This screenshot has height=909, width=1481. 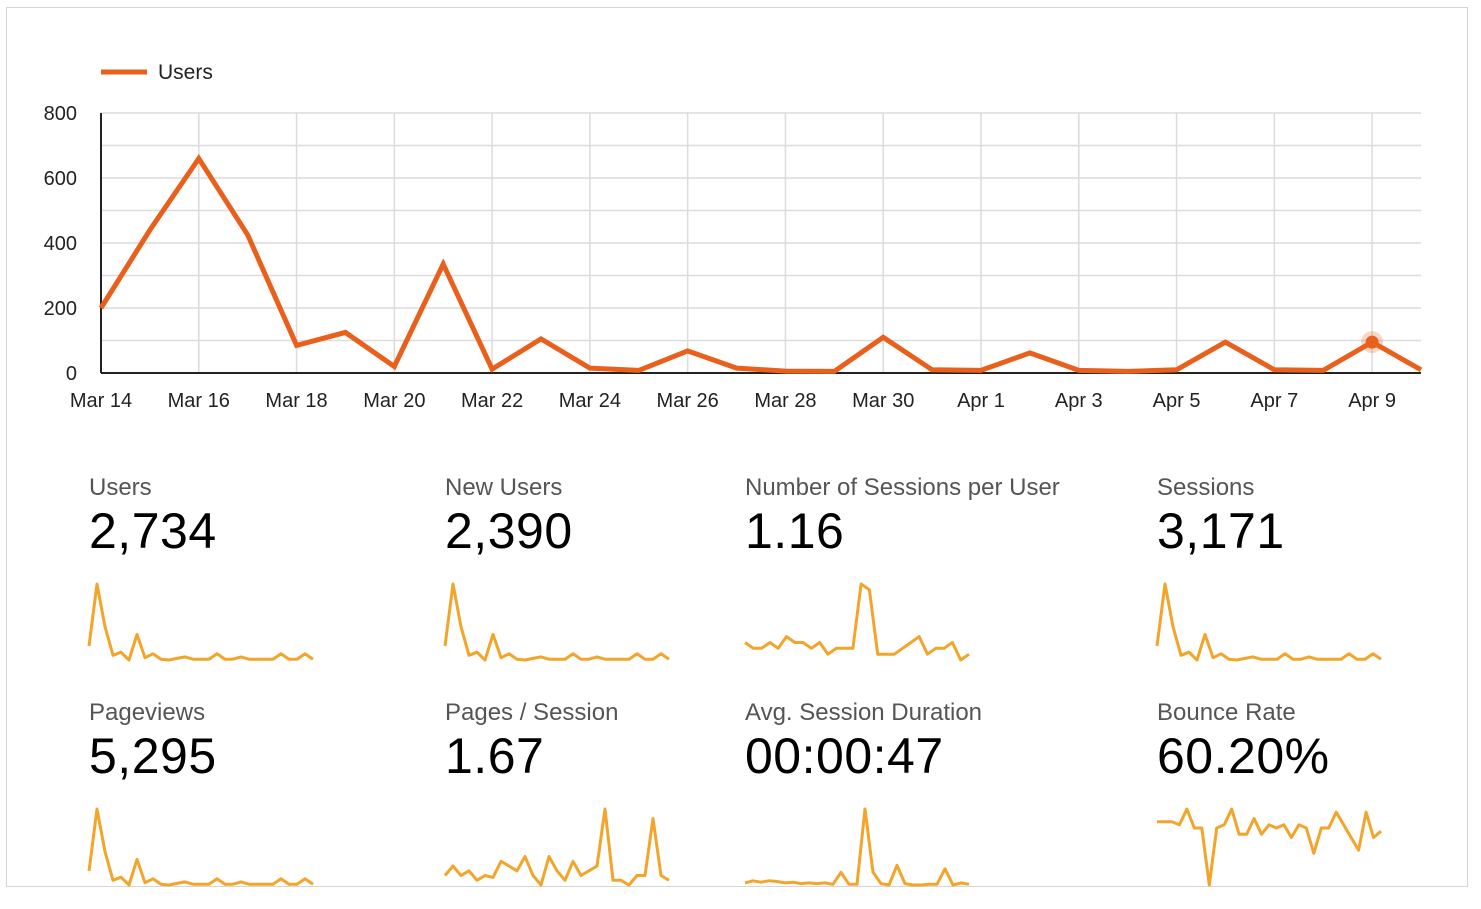 I want to click on x-tick-label: Apr 5, so click(x=1177, y=401).